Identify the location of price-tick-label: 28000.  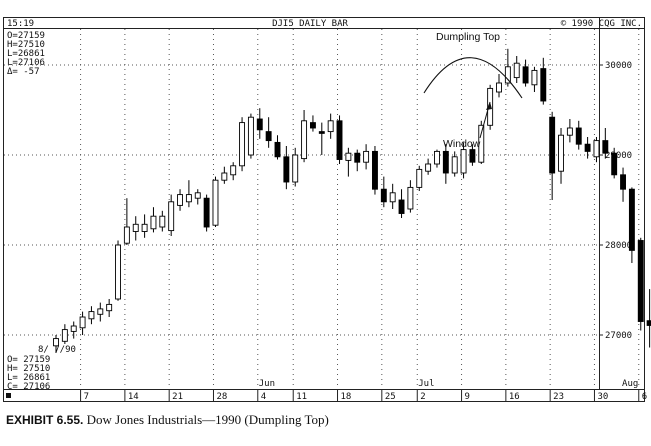
(618, 246).